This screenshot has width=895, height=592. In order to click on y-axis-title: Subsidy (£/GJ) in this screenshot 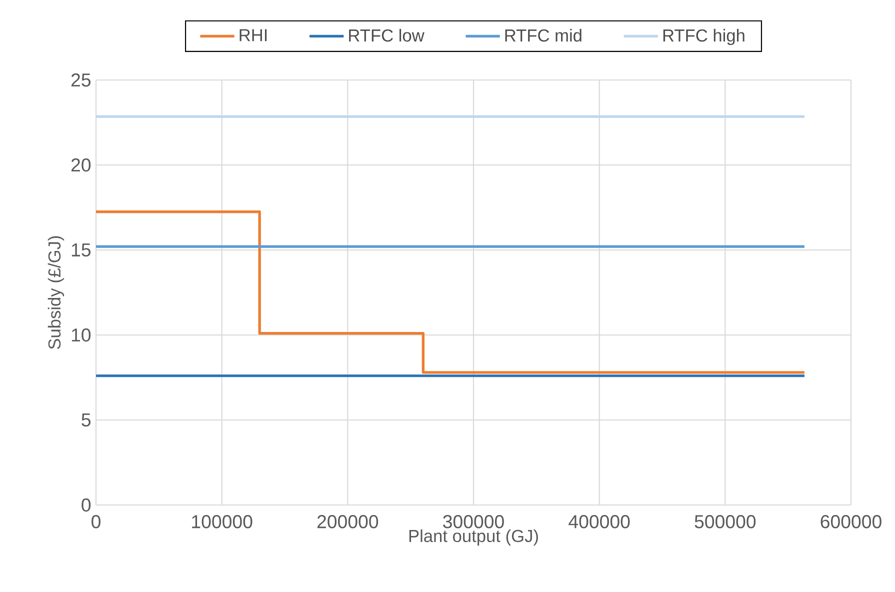, I will do `click(56, 293)`.